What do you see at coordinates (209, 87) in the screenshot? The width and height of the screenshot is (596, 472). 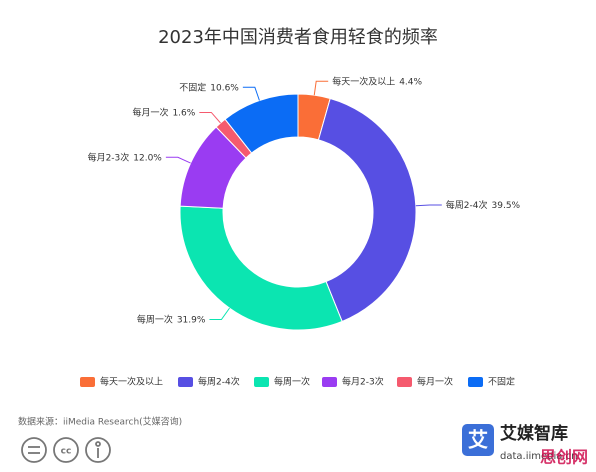 I see `data-label: 不固定 10.6%` at bounding box center [209, 87].